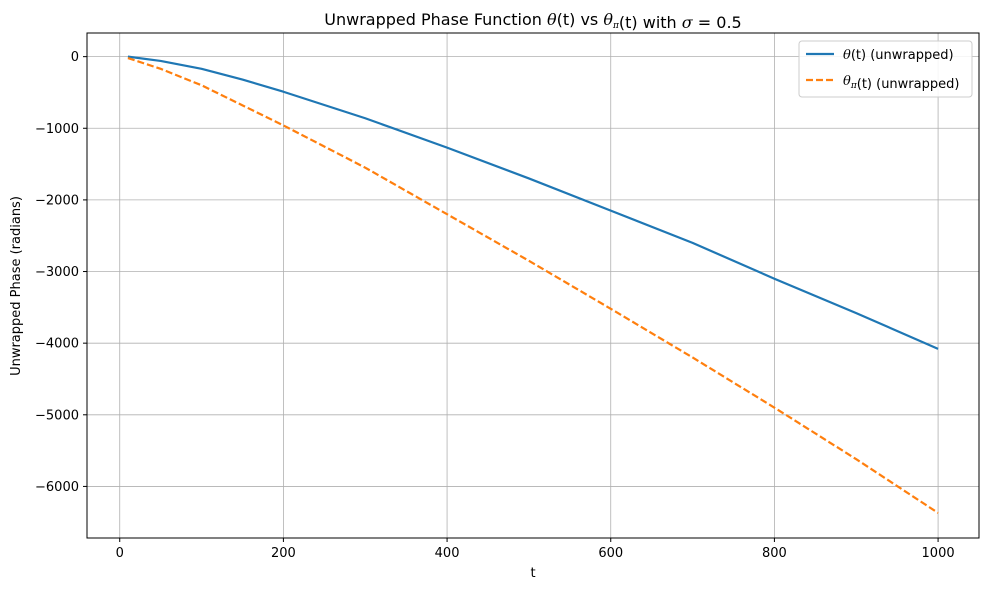 Image resolution: width=989 pixels, height=590 pixels. Describe the element at coordinates (57, 344) in the screenshot. I see `y-tick-label: −4000` at that location.